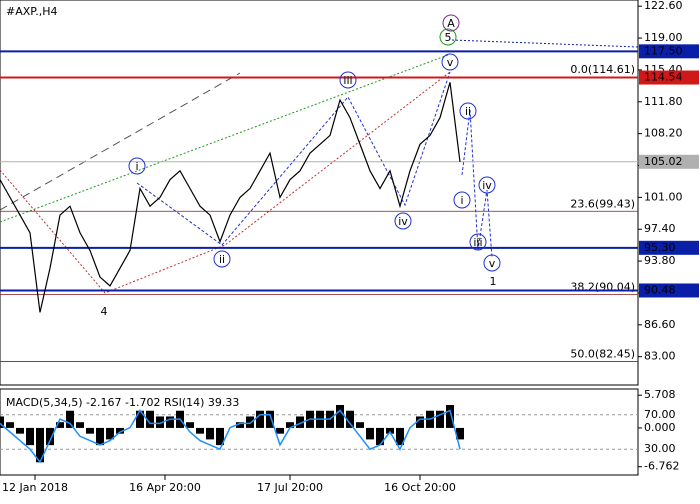 Image resolution: width=700 pixels, height=504 pixels. What do you see at coordinates (122, 402) in the screenshot?
I see `indicator-title: MACD(5,34,5) -2.167 -1.702 RSI(14) 39.33` at bounding box center [122, 402].